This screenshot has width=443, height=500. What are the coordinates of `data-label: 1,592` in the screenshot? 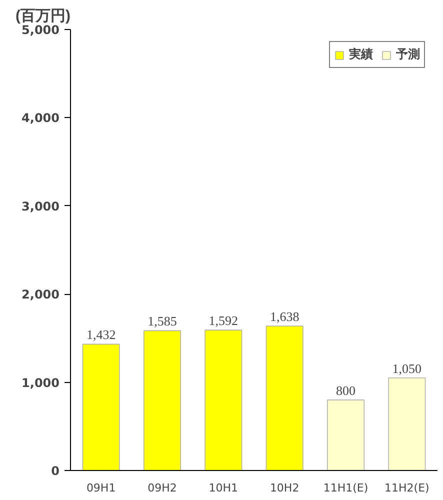 It's located at (223, 320).